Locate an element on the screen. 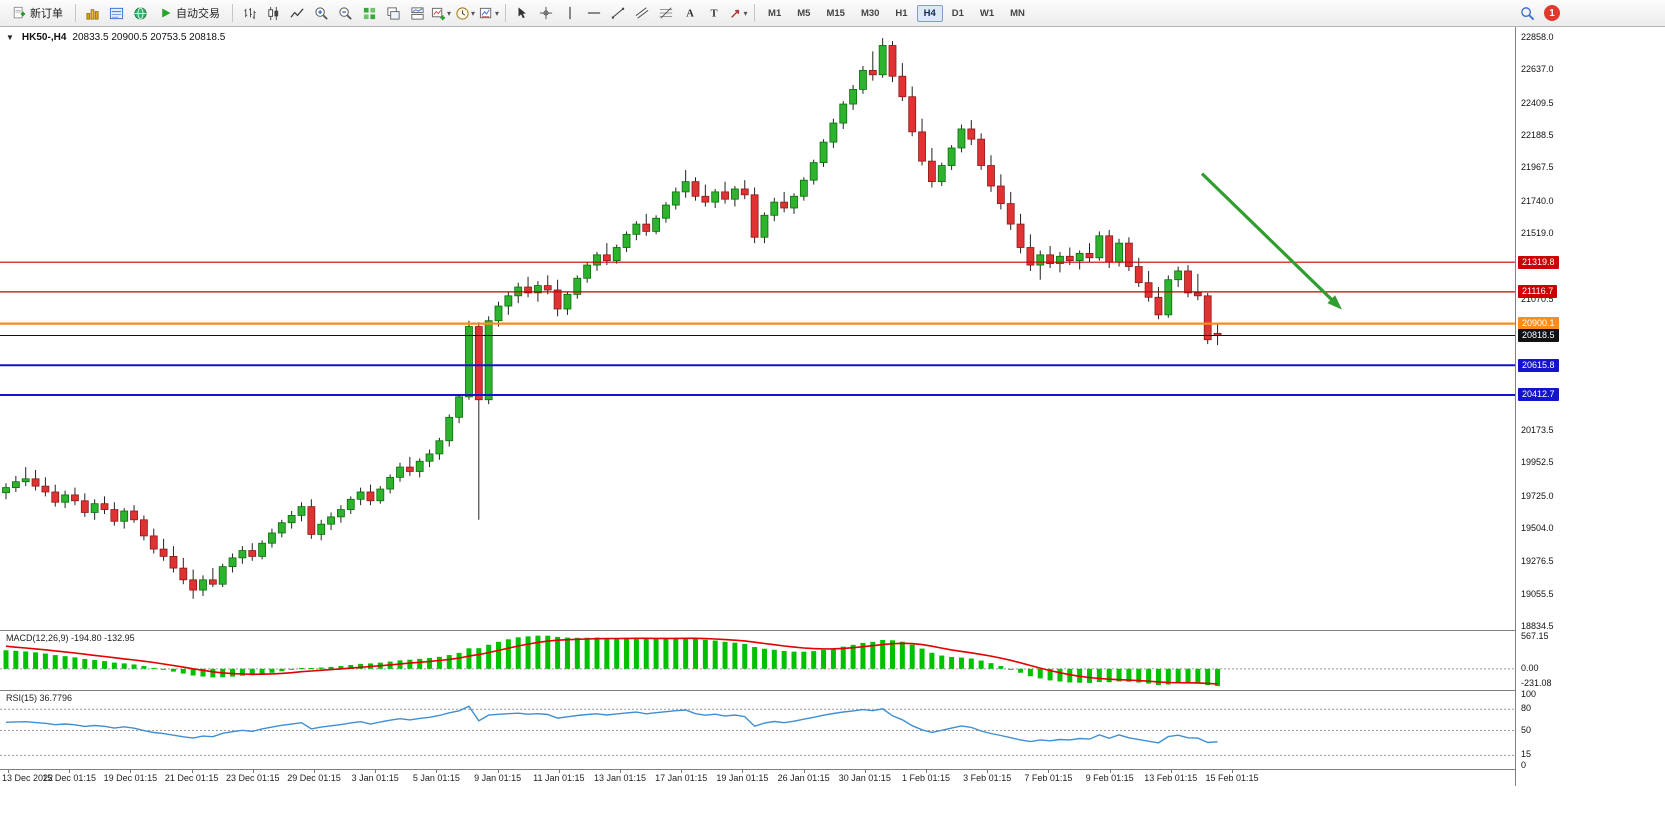 Image resolution: width=1665 pixels, height=839 pixels. new-order-button: 新订单 is located at coordinates (37, 13).